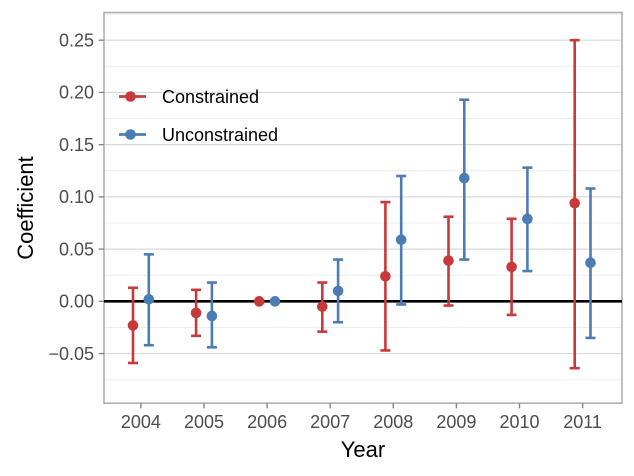  I want to click on x-tick-label: 2009, so click(456, 422).